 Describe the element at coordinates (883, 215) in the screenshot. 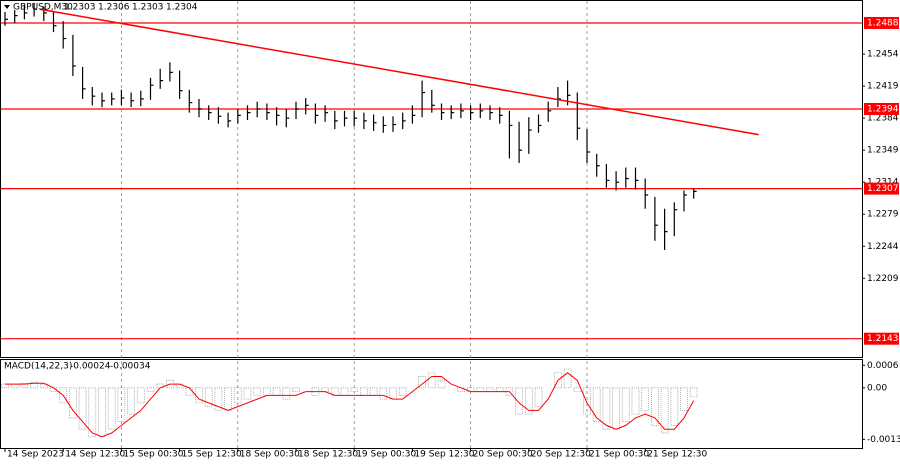

I see `y-tick-label: 1.2279` at that location.